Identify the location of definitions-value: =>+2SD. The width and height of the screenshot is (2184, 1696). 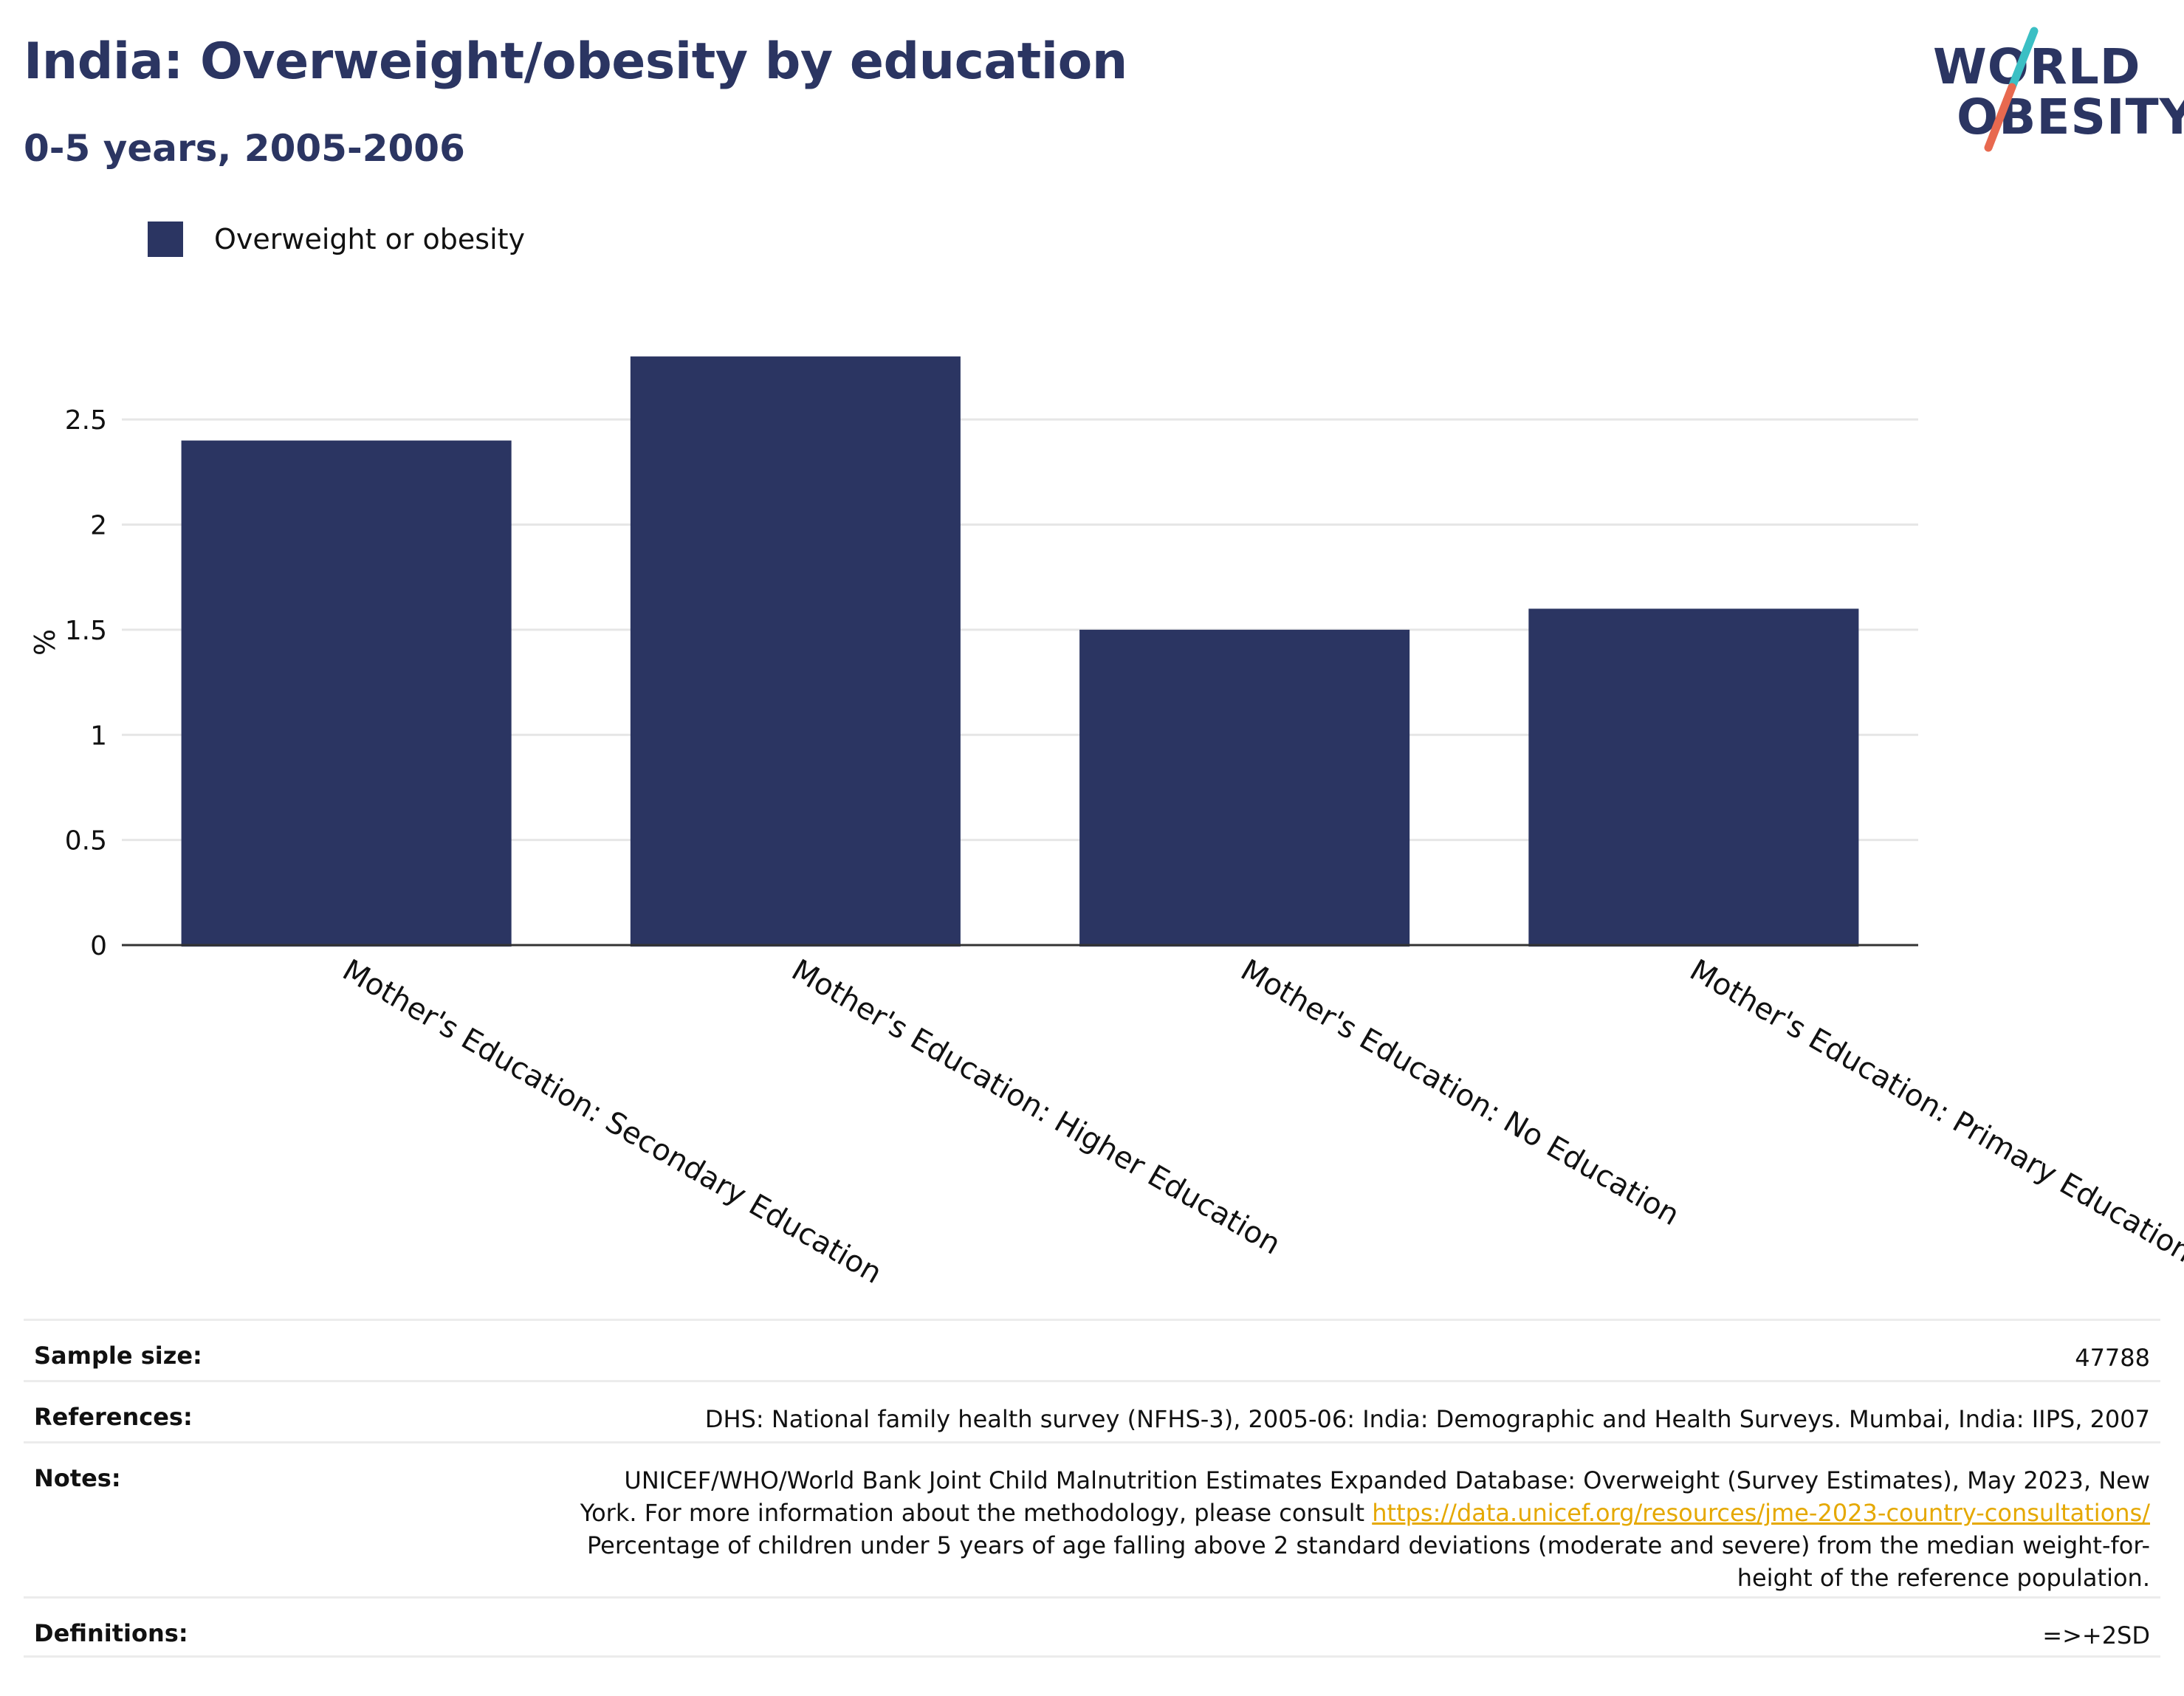
(2096, 1635).